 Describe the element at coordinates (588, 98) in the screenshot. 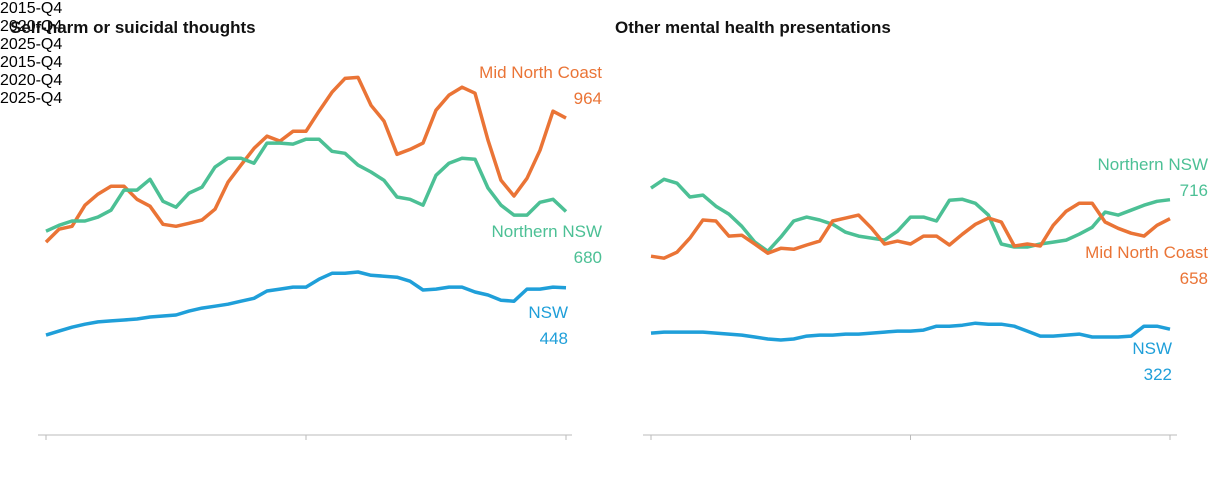

I see `end-value-label: 964` at that location.